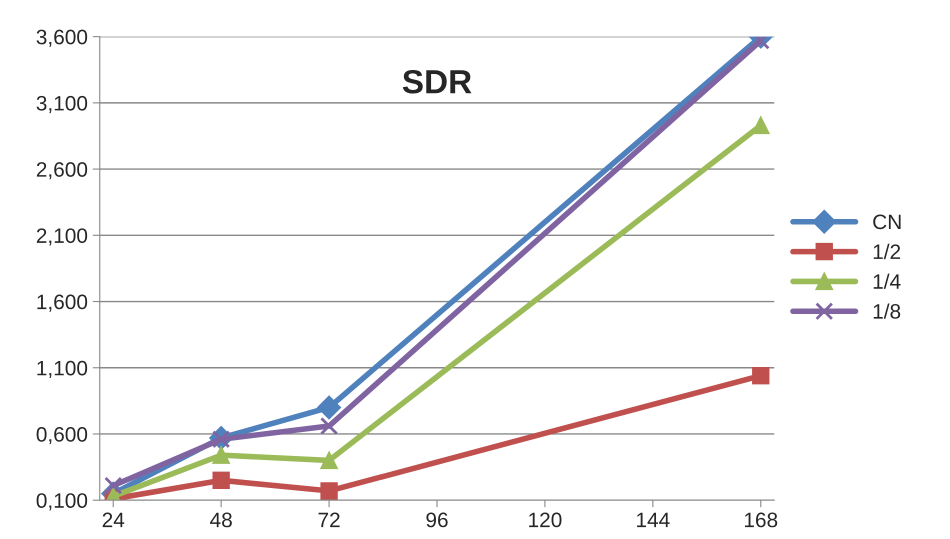 The height and width of the screenshot is (539, 950). I want to click on y-tick-label: 3,600, so click(62, 38).